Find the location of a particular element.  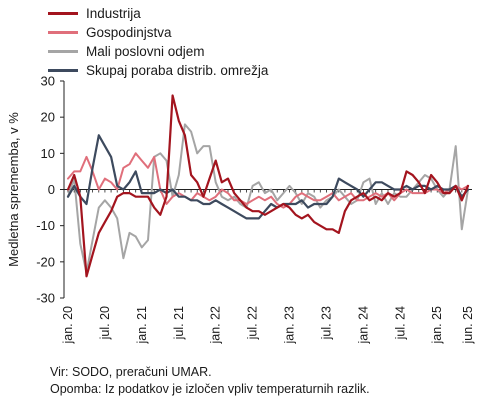

x-tick-label: jan. 23 is located at coordinates (290, 325).